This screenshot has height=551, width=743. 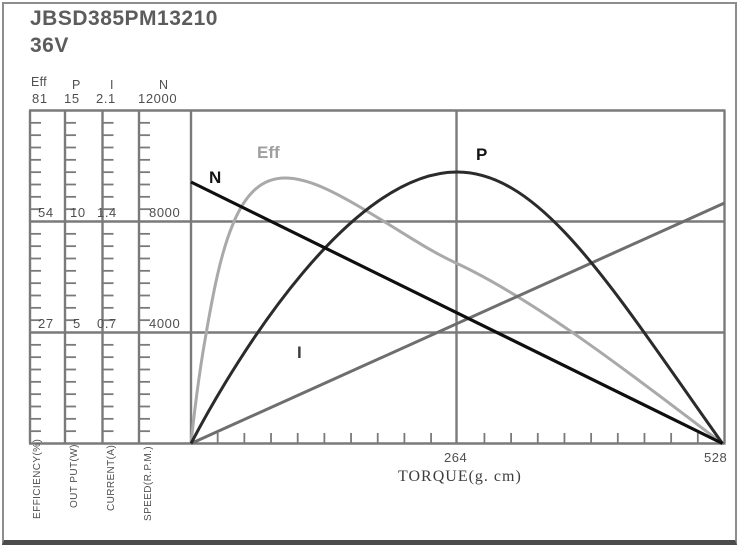 What do you see at coordinates (76, 85) in the screenshot?
I see `axis-header-p: P` at bounding box center [76, 85].